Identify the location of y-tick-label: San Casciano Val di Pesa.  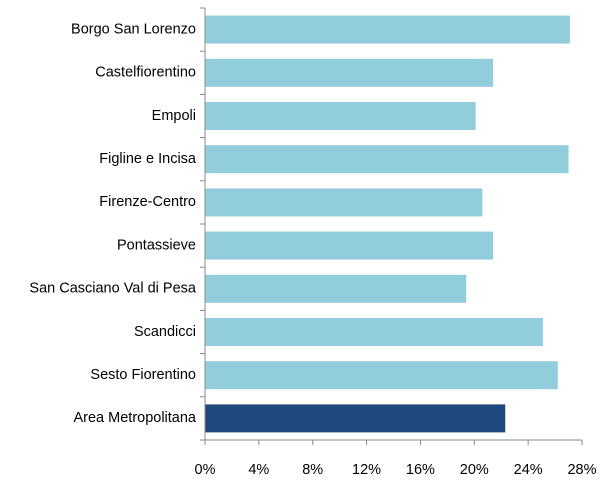
(113, 289).